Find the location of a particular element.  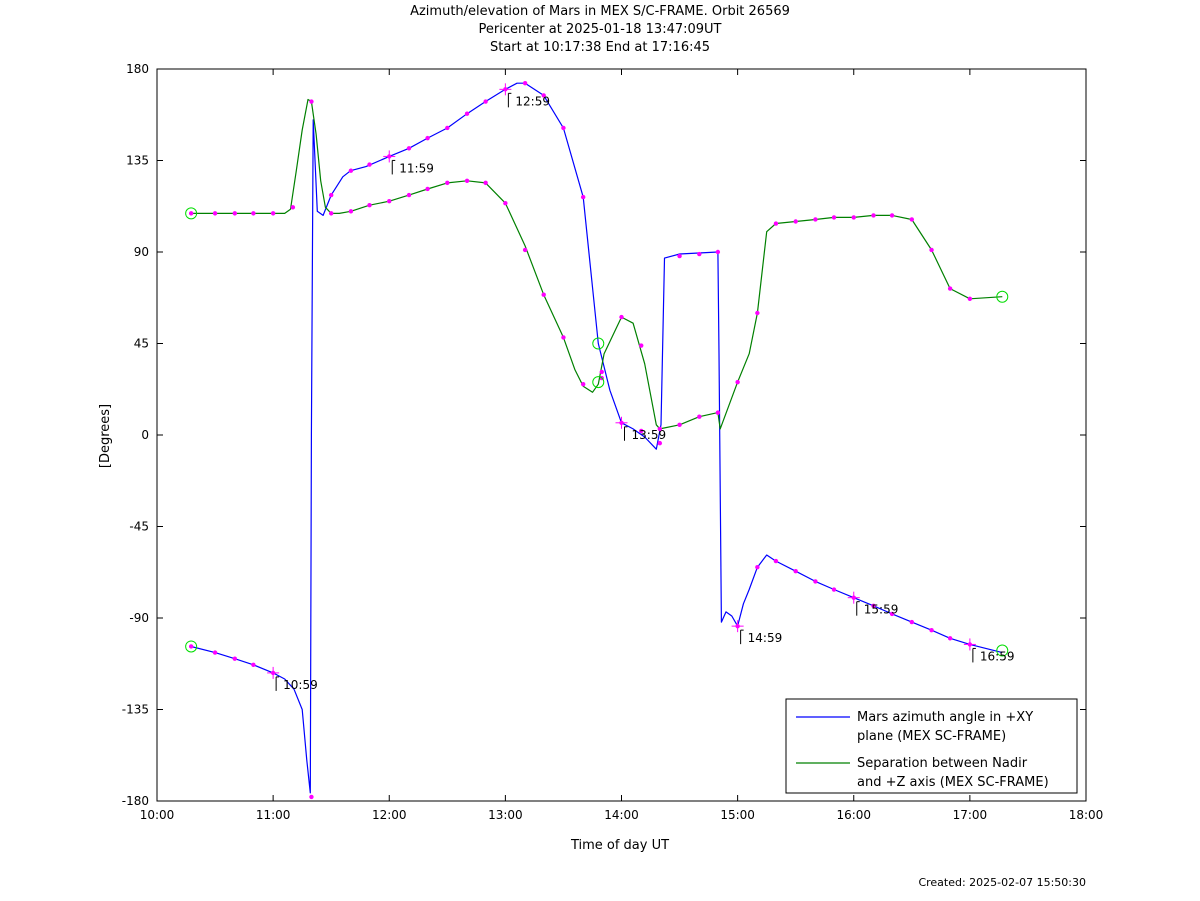

legend-label-azimuth: Mars azimuth angle in +XY is located at coordinates (945, 717).